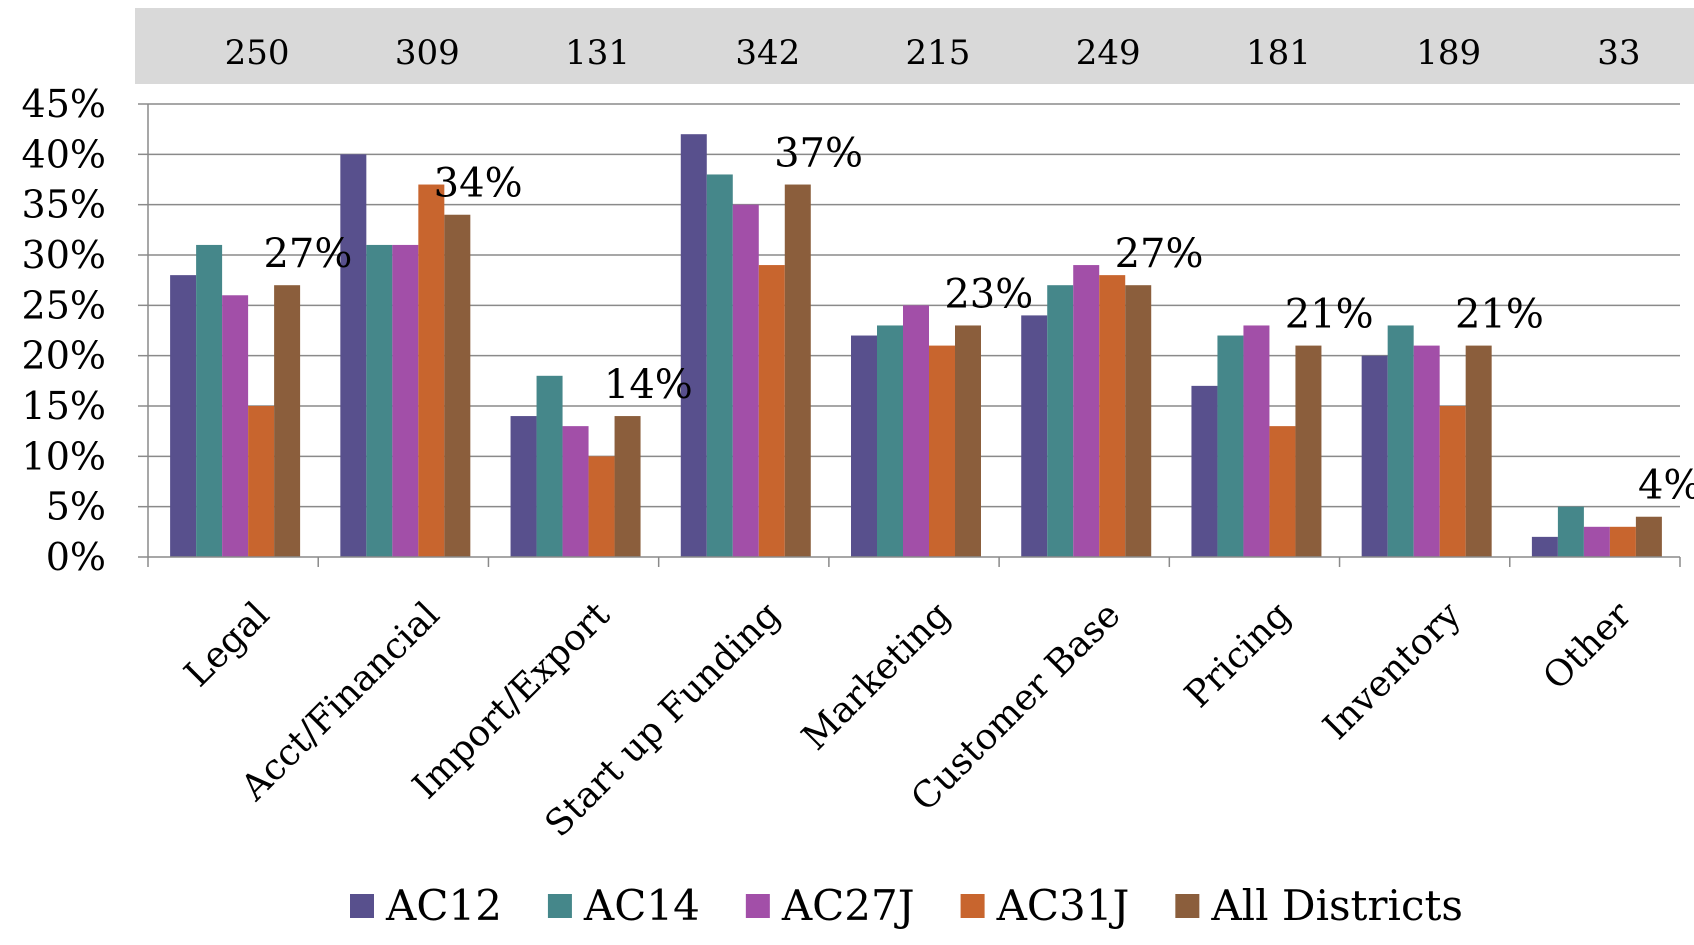  What do you see at coordinates (362, 906) in the screenshot?
I see `legend-swatch-ac12` at bounding box center [362, 906].